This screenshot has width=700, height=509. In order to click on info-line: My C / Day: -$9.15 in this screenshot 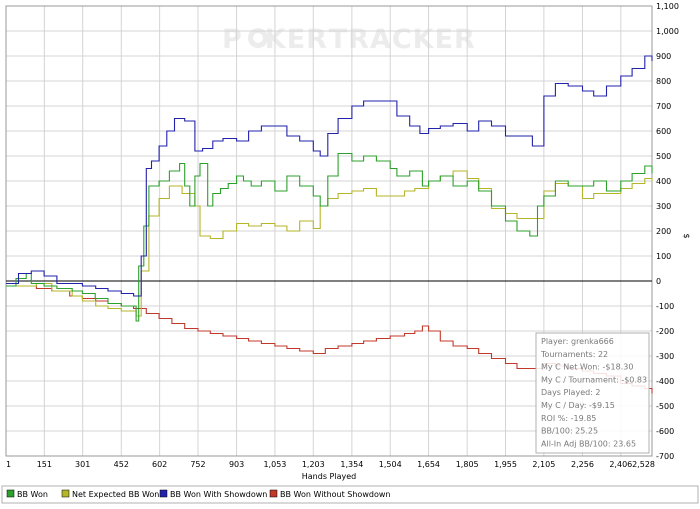, I will do `click(578, 405)`.